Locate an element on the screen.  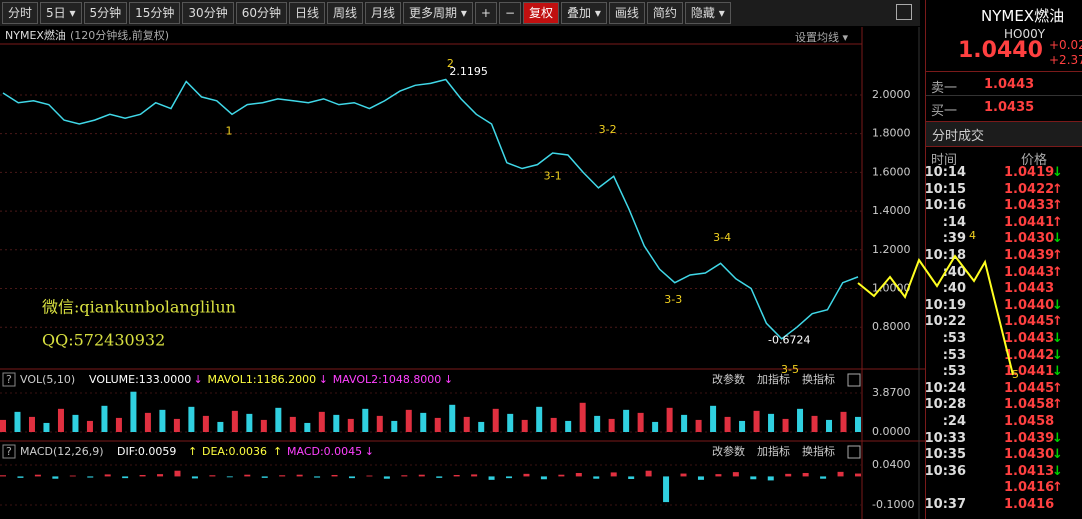
trade-row: :53 1.0442 ↓ is located at coordinates (1004, 356).